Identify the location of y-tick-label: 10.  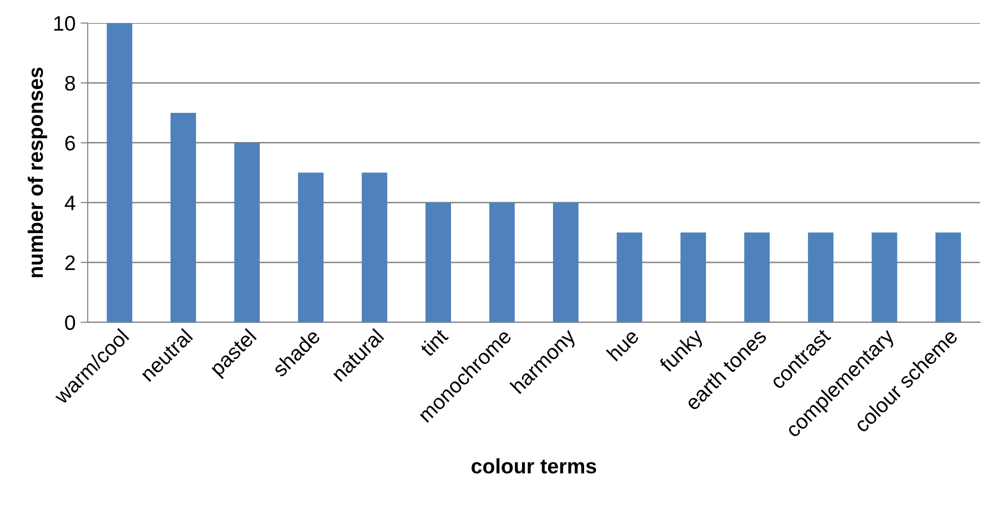
(65, 23).